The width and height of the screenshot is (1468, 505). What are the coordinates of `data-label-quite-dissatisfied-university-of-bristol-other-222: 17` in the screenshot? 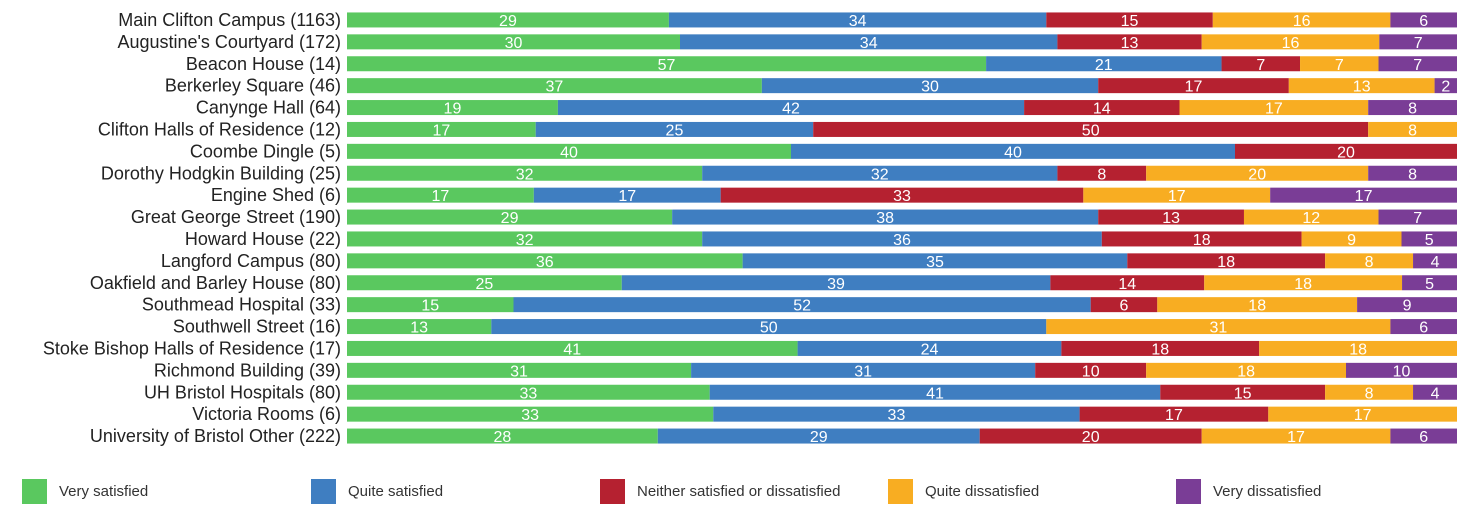 It's located at (1296, 437).